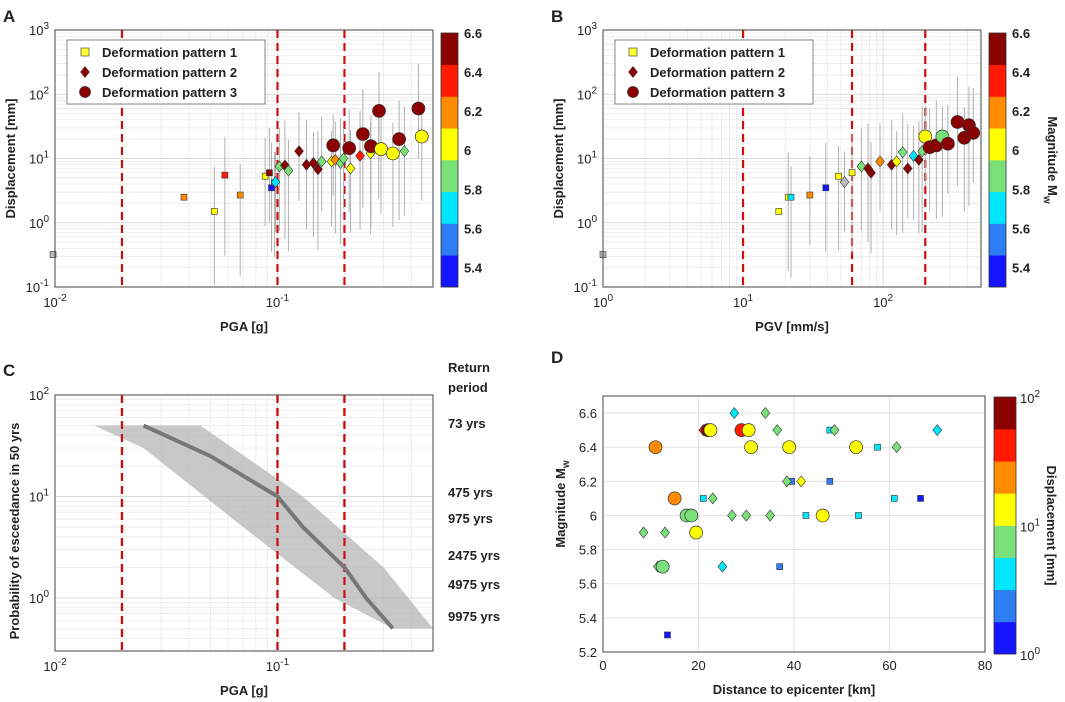 Image resolution: width=1065 pixels, height=702 pixels. Describe the element at coordinates (586, 286) in the screenshot. I see `y-tick-label: 10⁻¹` at that location.